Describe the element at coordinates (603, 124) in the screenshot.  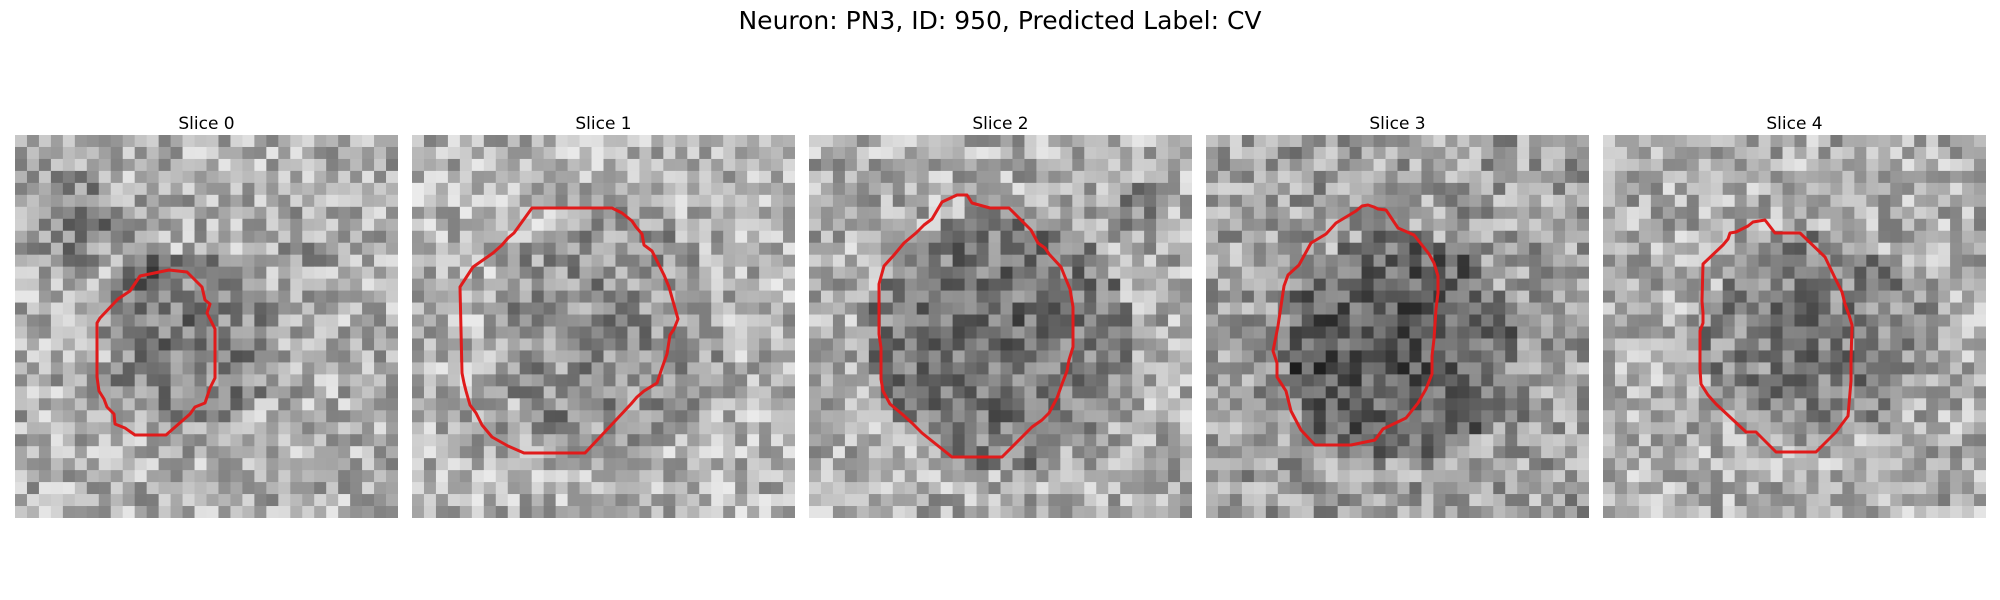
I see `slice-title: Slice 1` at that location.